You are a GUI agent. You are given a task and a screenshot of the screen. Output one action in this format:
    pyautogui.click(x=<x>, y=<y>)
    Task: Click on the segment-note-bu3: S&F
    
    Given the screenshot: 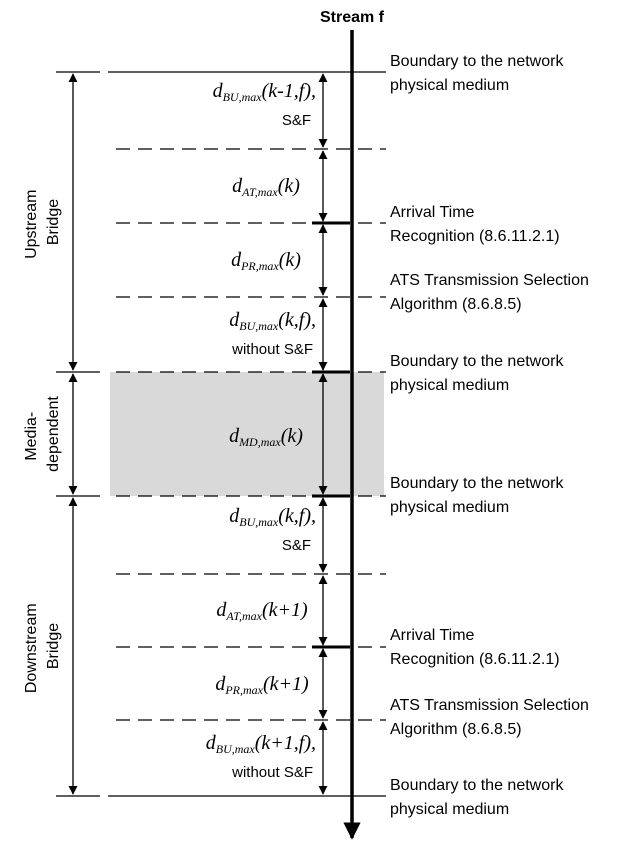 What is the action you would take?
    pyautogui.click(x=296, y=545)
    